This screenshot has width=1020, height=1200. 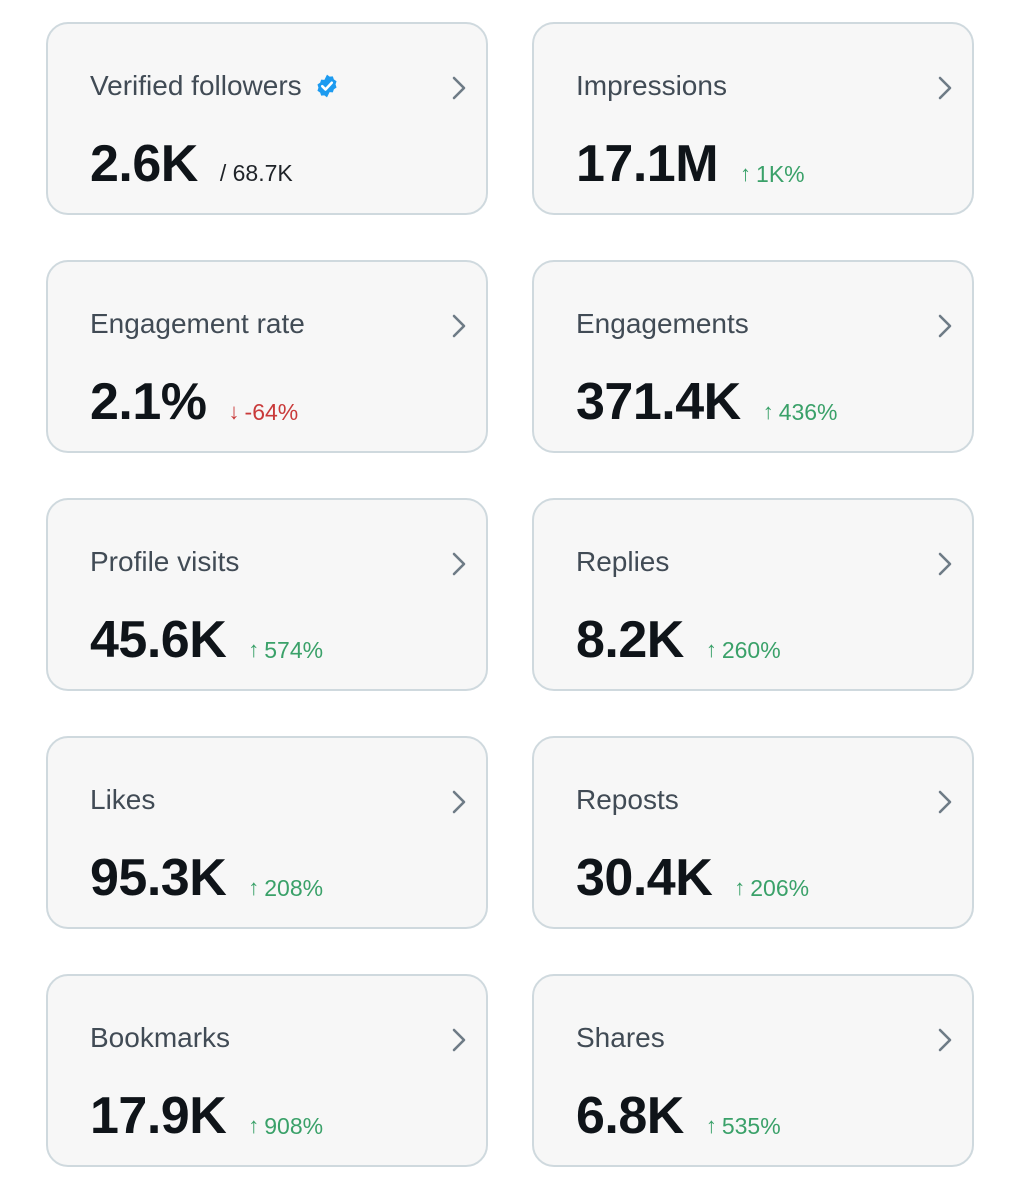 I want to click on card-title: Reposts, so click(x=627, y=800).